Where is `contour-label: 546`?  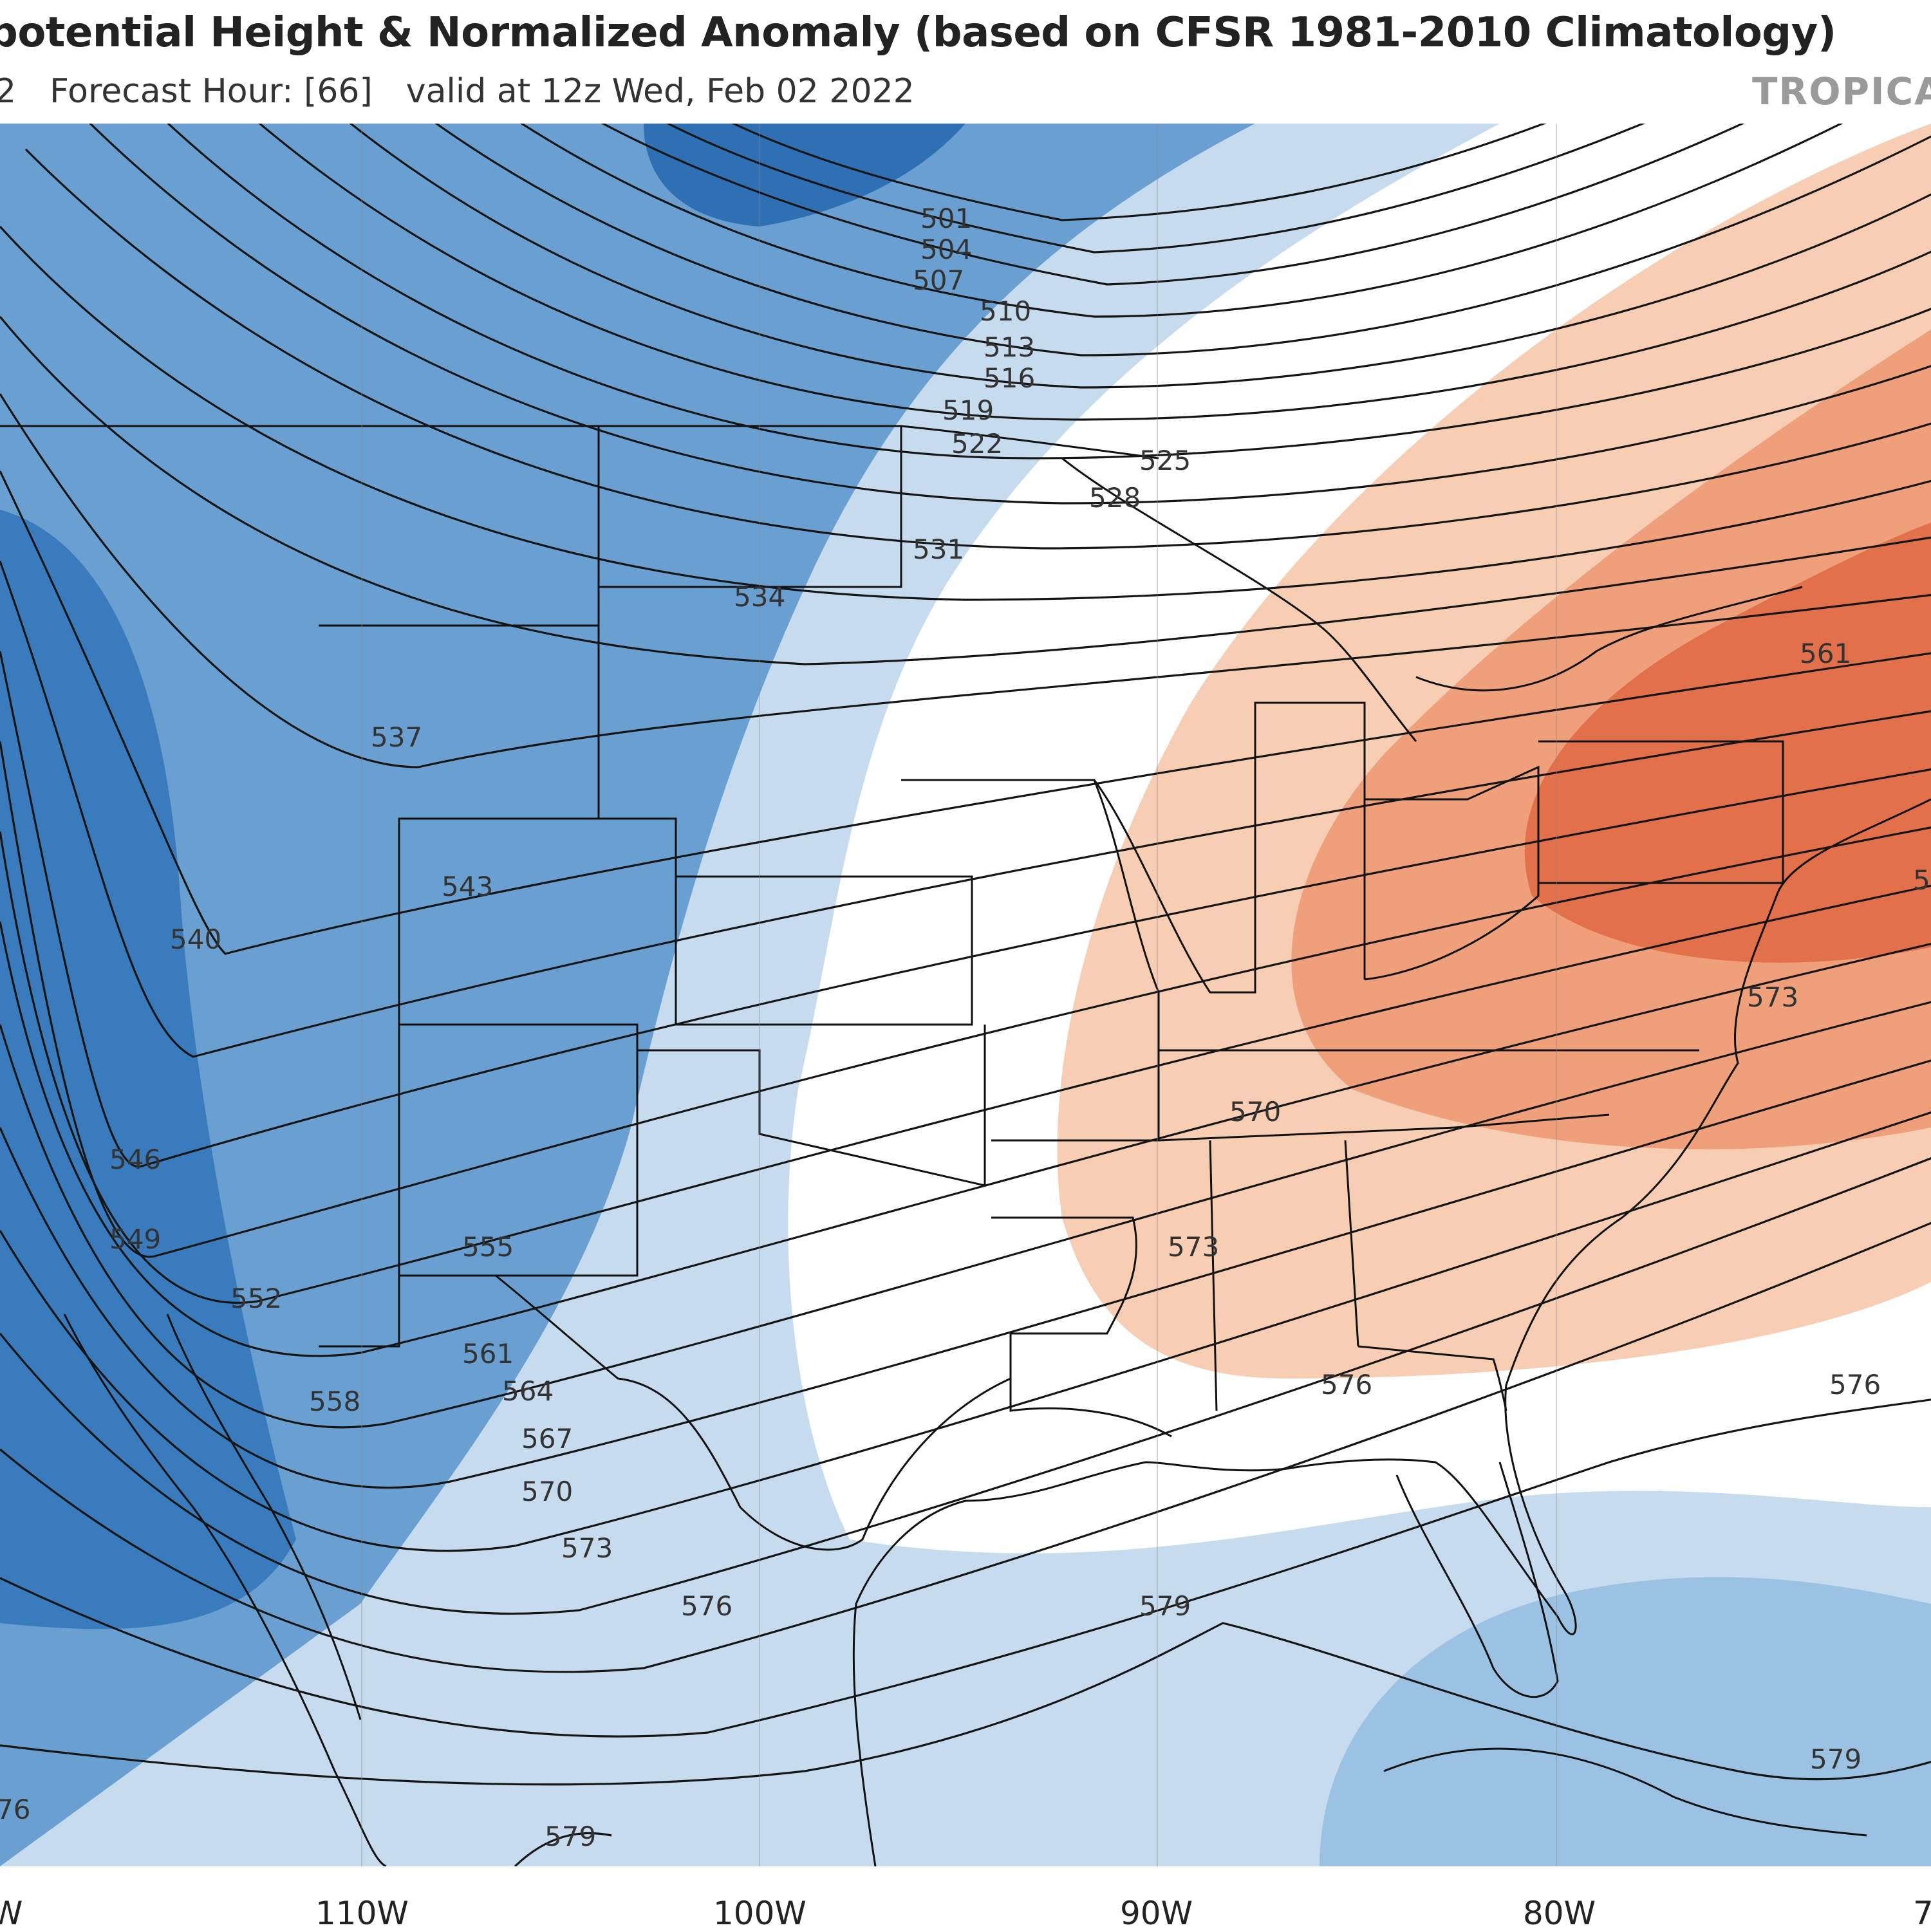
contour-label: 546 is located at coordinates (135, 1159).